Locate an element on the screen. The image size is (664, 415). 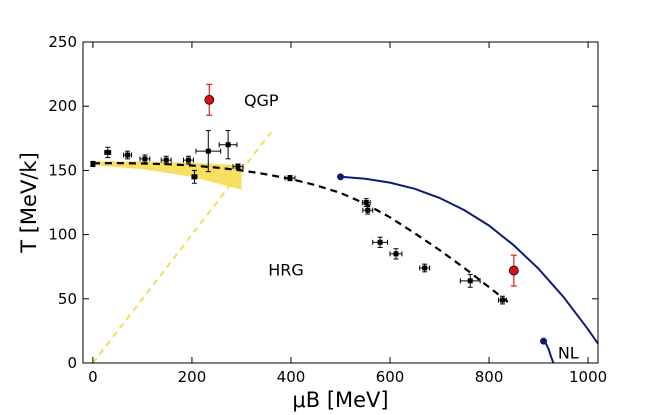
y-tick-label: 50 is located at coordinates (67, 299).